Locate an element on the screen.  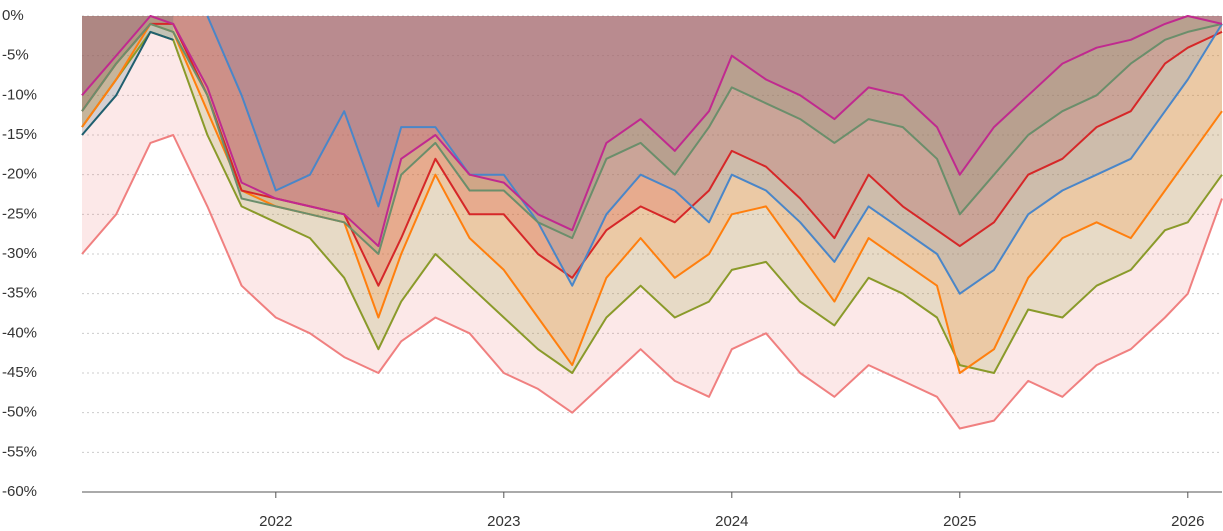
x-tick-label: 2026 is located at coordinates (1187, 521).